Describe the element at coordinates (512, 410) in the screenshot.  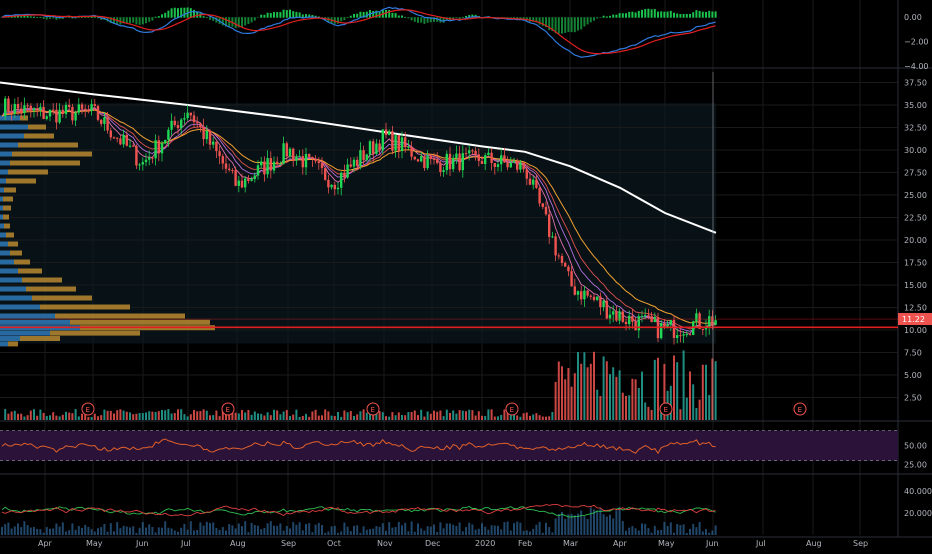
I see `earnings-marker-label: E` at that location.